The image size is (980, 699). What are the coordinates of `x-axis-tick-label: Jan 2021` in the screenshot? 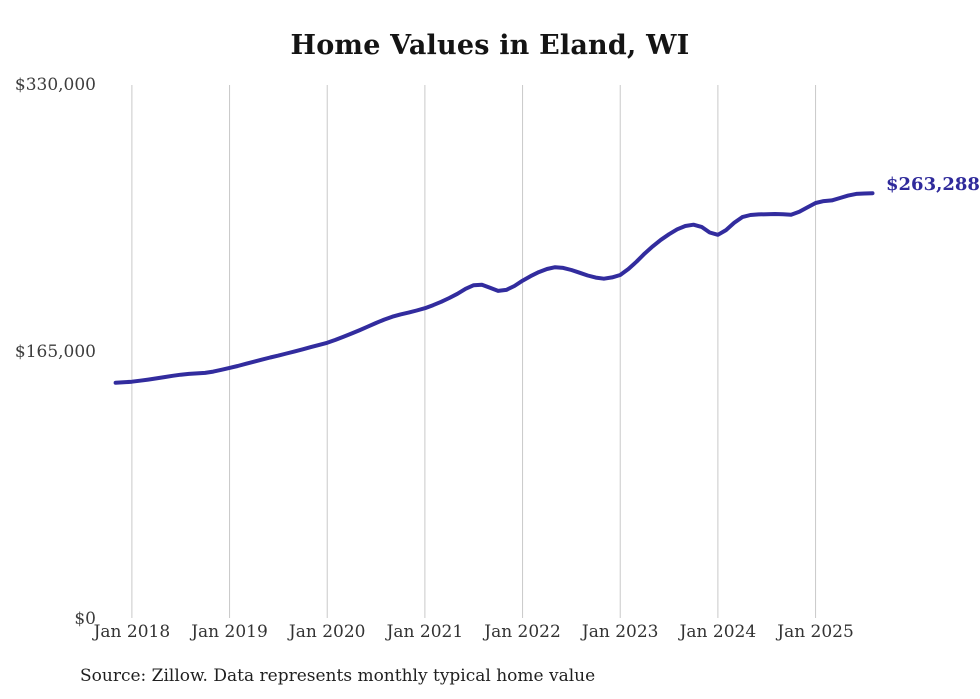 It's located at (425, 632).